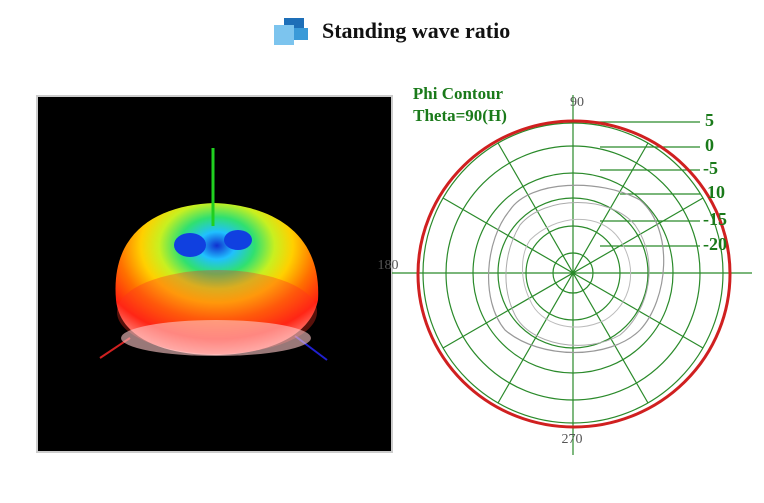 The width and height of the screenshot is (764, 503). What do you see at coordinates (291, 31) in the screenshot?
I see `title-icon` at bounding box center [291, 31].